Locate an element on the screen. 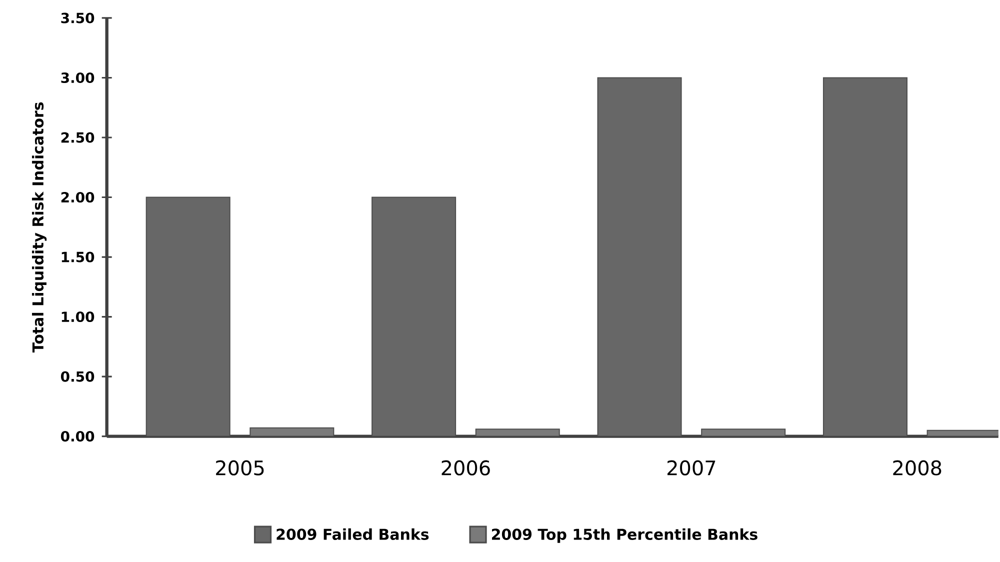  x-tick-label: 2008 is located at coordinates (917, 468).